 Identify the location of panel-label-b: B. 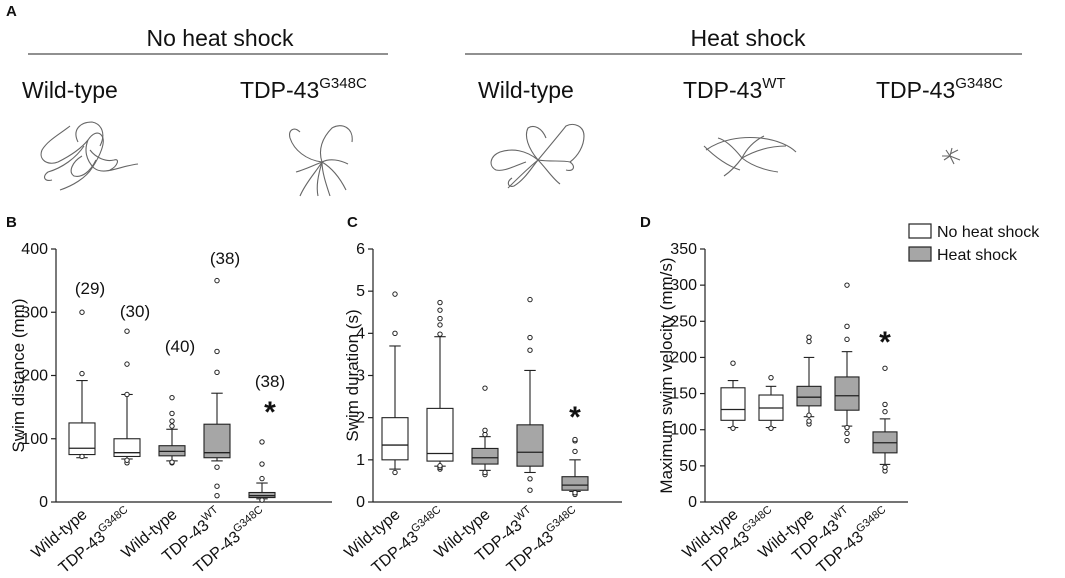
(11, 222).